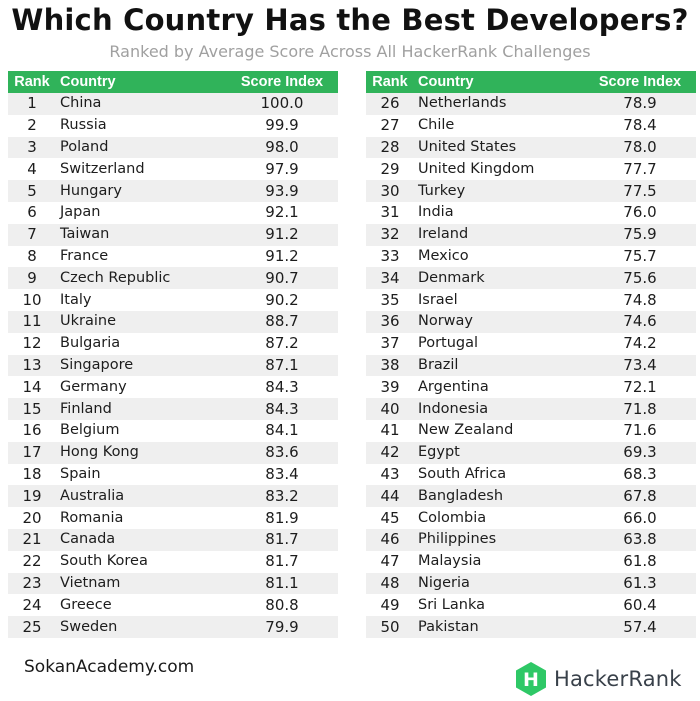 Image resolution: width=700 pixels, height=701 pixels. What do you see at coordinates (141, 627) in the screenshot?
I see `country-cell: Sweden` at bounding box center [141, 627].